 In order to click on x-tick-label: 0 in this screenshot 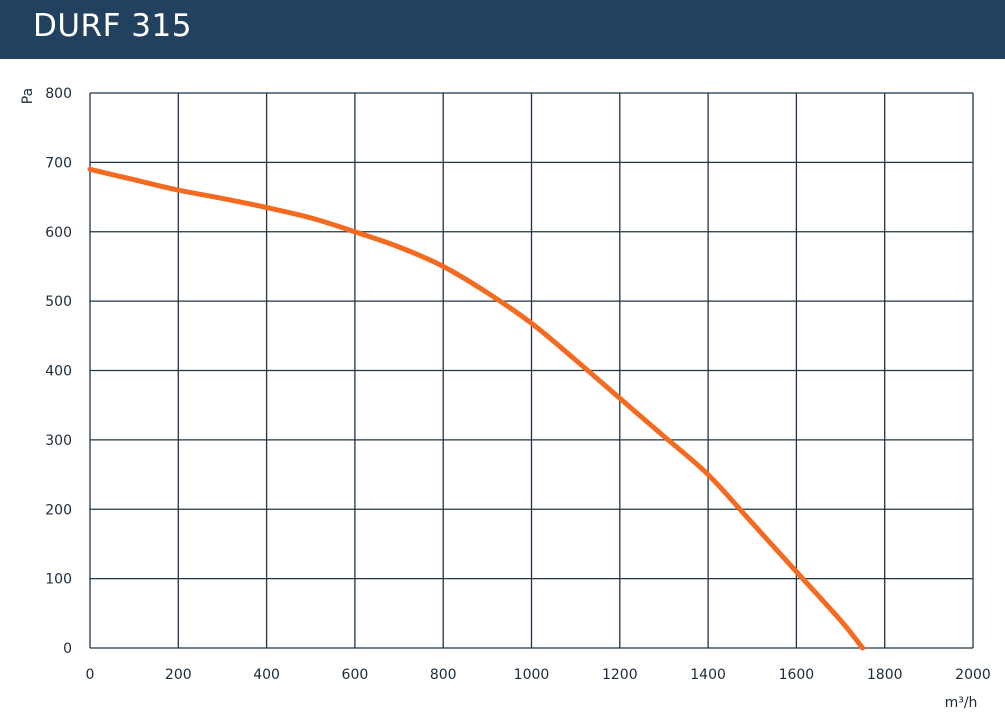, I will do `click(90, 675)`.